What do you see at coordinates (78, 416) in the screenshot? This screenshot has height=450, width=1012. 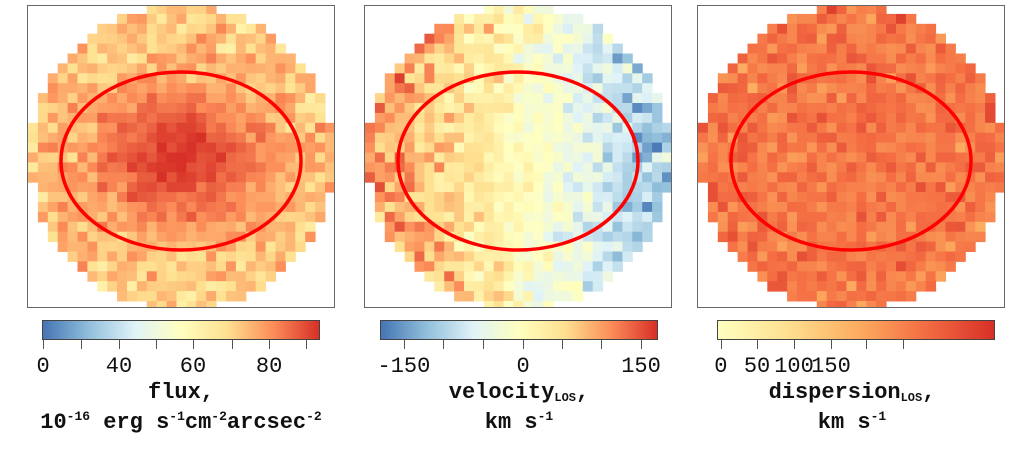 I see `u: -16` at bounding box center [78, 416].